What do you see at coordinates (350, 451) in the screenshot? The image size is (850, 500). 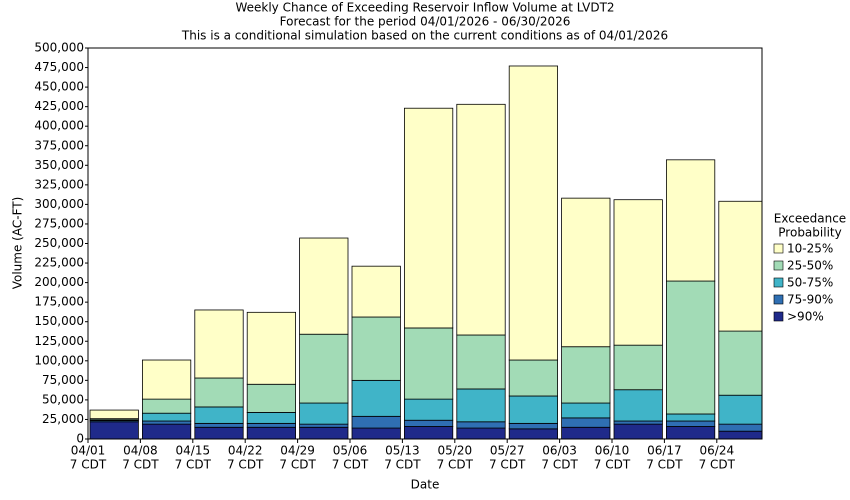 I see `x-tick-label: 05/06` at bounding box center [350, 451].